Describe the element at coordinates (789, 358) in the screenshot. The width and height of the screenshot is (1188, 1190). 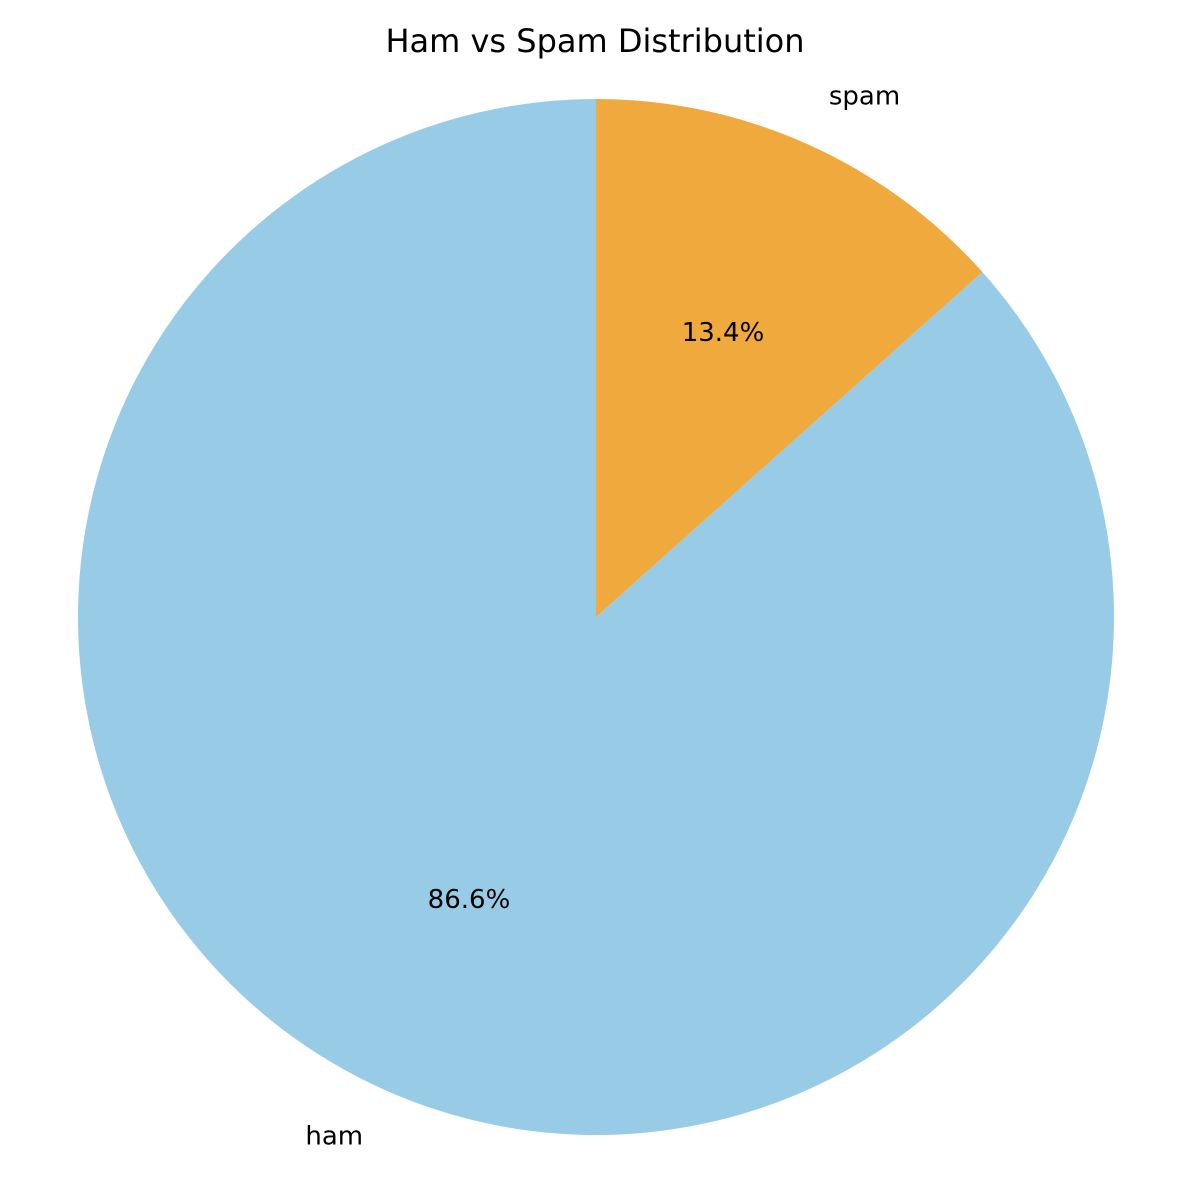
I see `pie-slice-spam` at that location.